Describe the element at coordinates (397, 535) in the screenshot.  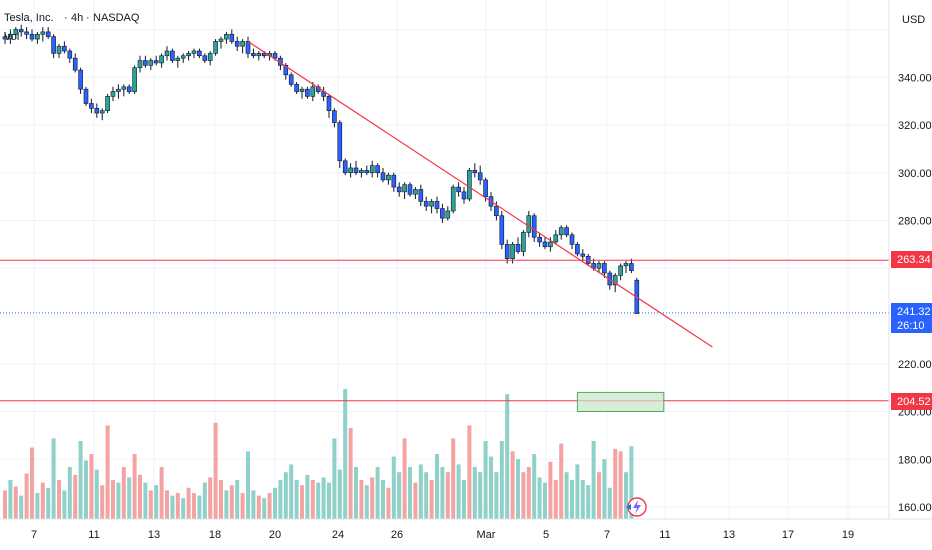
I see `time-tick-label: 26` at that location.